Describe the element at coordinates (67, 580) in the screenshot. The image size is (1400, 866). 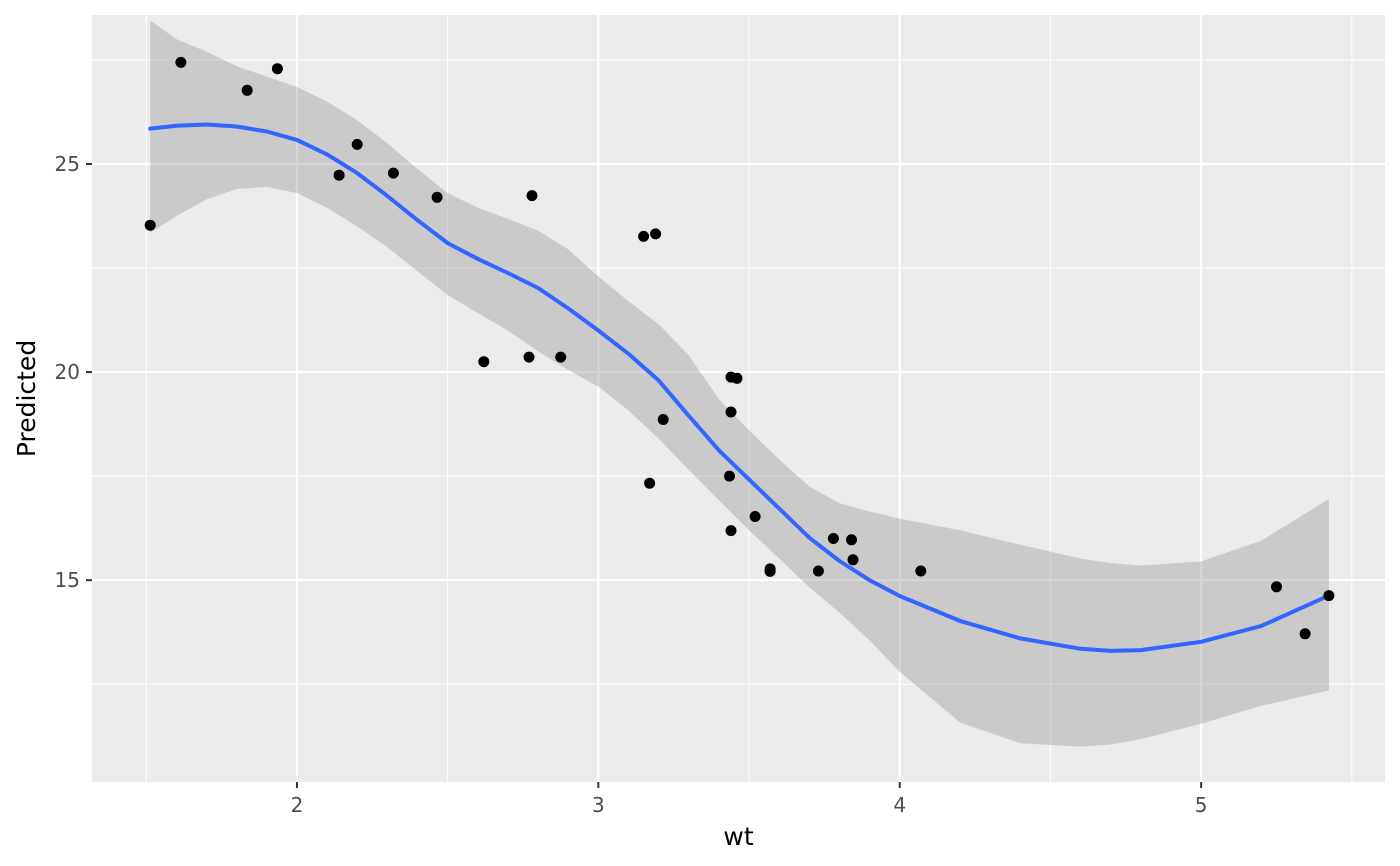
I see `y-tick-label: 15` at that location.